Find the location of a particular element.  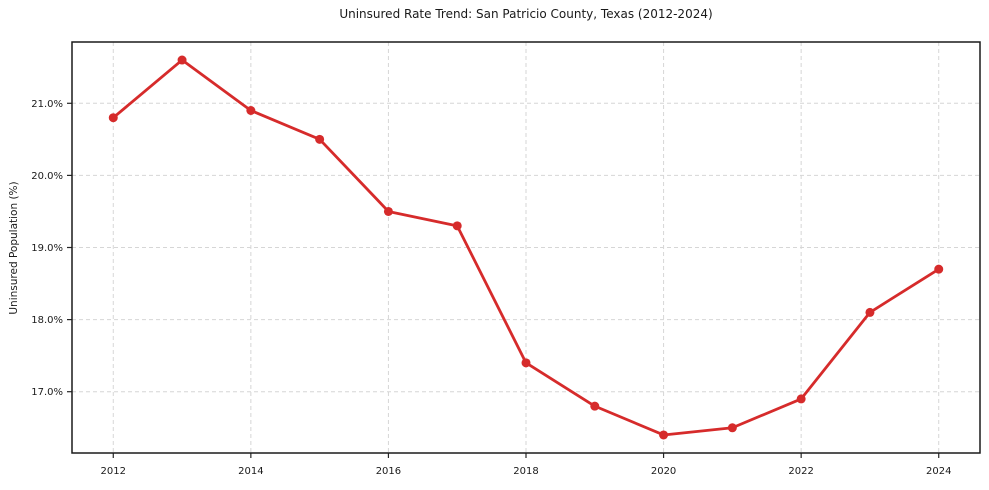

y-tick-label: 18.0% is located at coordinates (47, 320).